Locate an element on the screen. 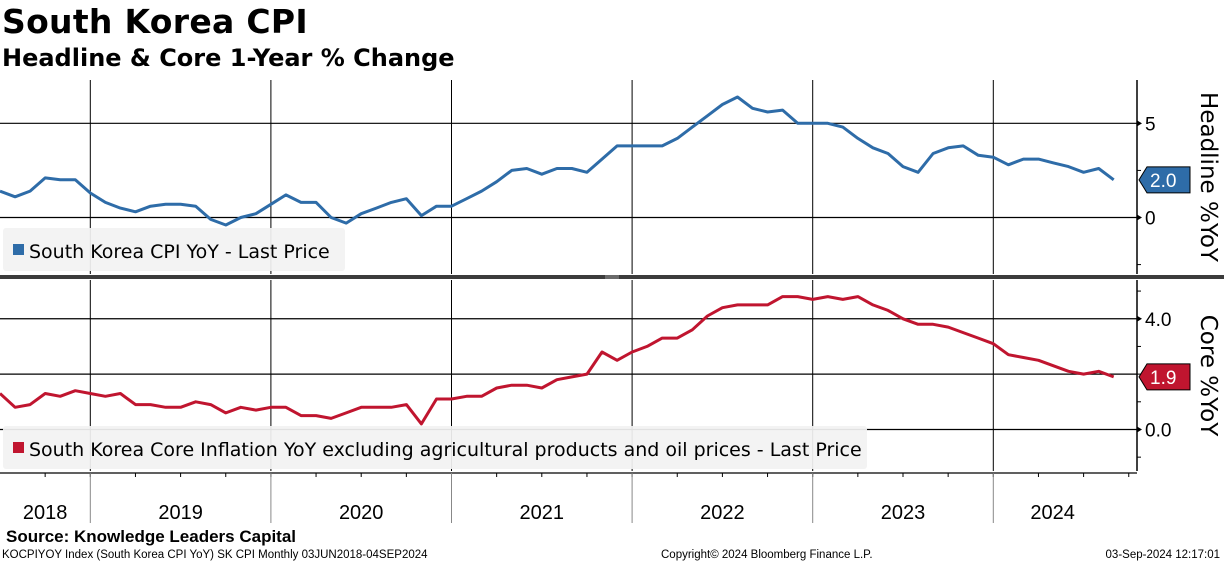  chart-title: South Korea CPI is located at coordinates (155, 21).